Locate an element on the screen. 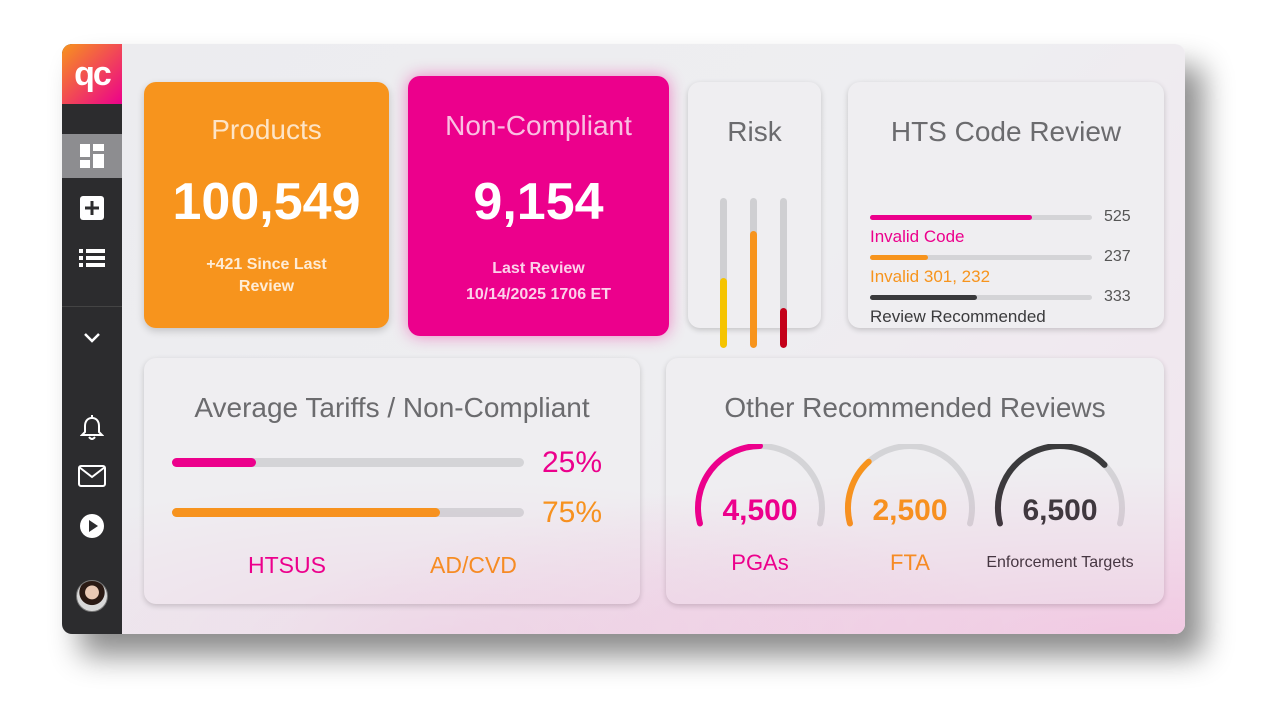 This screenshot has width=1280, height=720. logo-text: qc is located at coordinates (93, 73).